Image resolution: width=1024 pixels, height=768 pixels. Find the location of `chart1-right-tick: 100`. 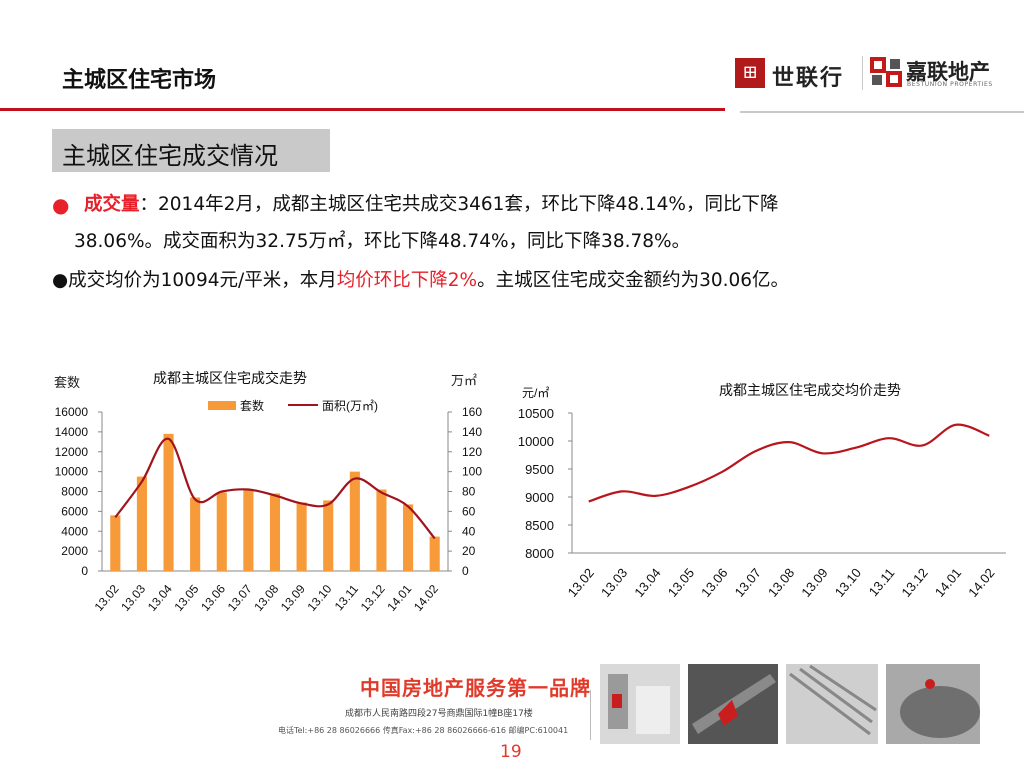

chart1-right-tick: 100 is located at coordinates (472, 472).